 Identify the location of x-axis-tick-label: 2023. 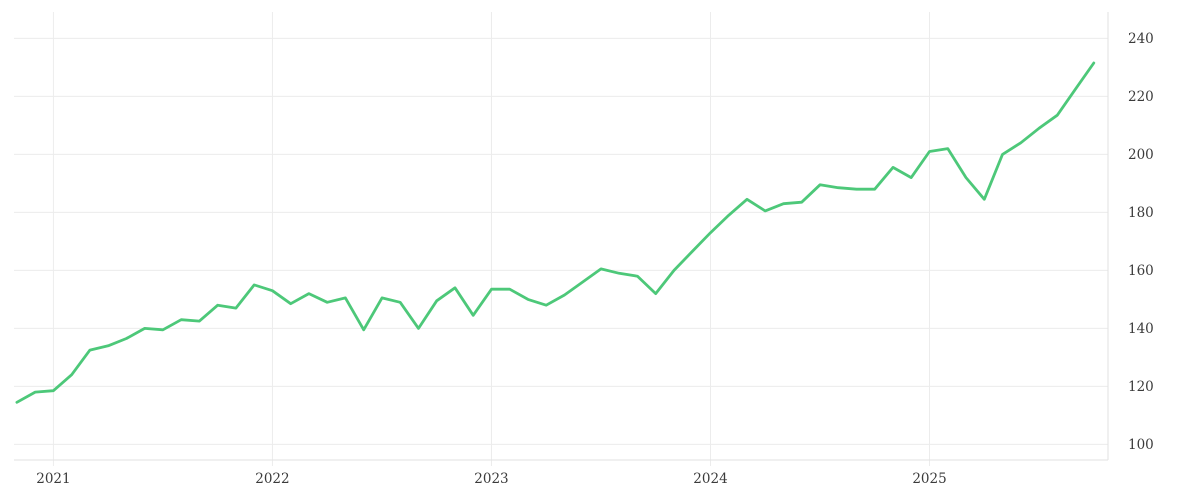
(491, 479).